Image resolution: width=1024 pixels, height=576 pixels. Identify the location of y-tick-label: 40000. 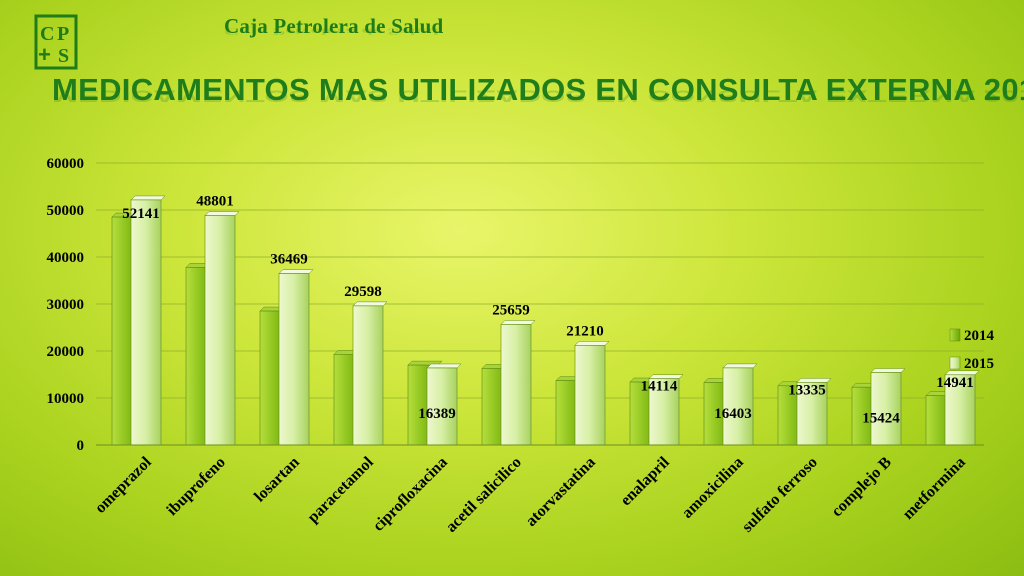
(66, 258).